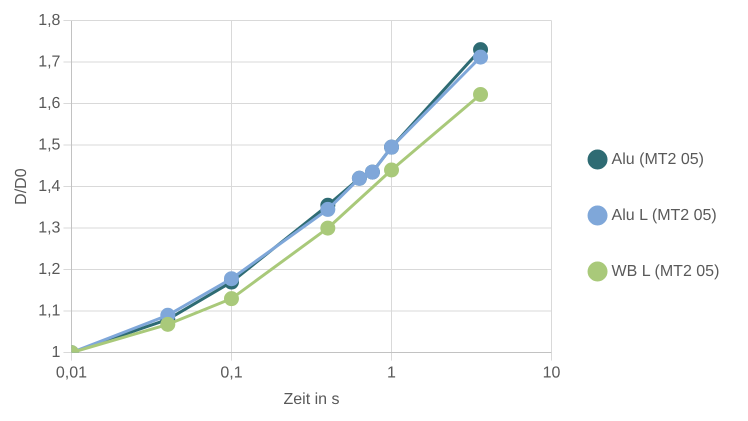  Describe the element at coordinates (72, 373) in the screenshot. I see `x-tick-label: 0,01` at that location.